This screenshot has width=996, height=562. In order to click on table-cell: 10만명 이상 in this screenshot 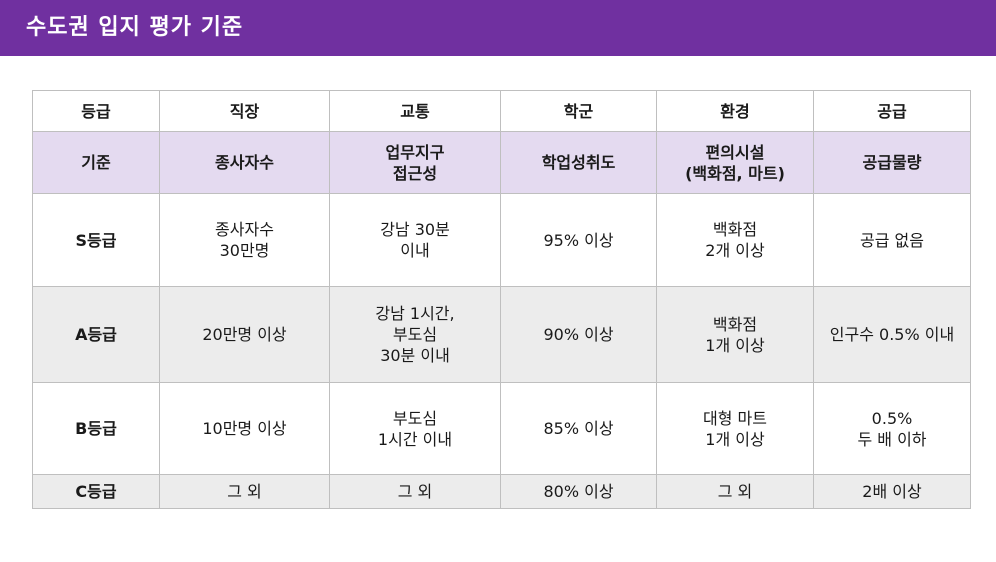, I will do `click(244, 428)`.